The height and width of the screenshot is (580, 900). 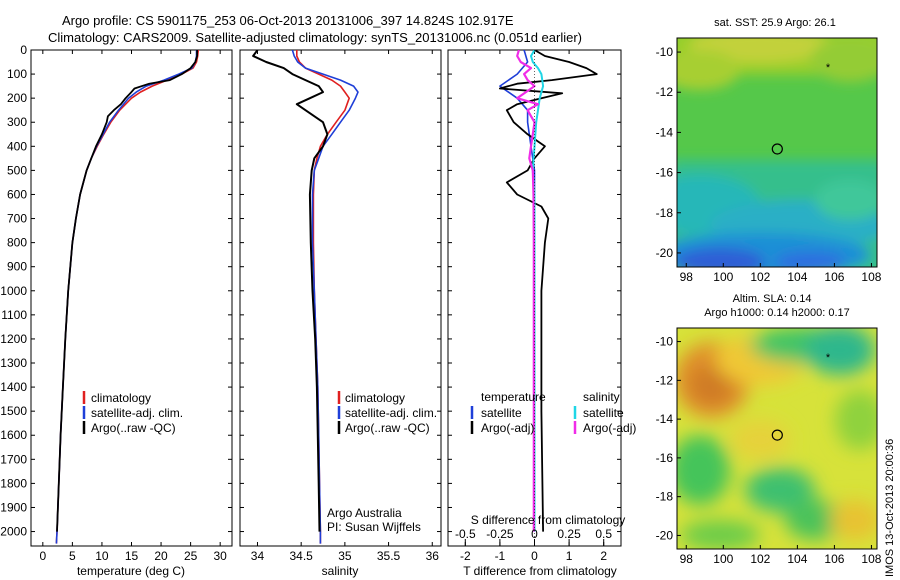 What do you see at coordinates (13, 435) in the screenshot?
I see `depth-tick-label: 1600` at bounding box center [13, 435].